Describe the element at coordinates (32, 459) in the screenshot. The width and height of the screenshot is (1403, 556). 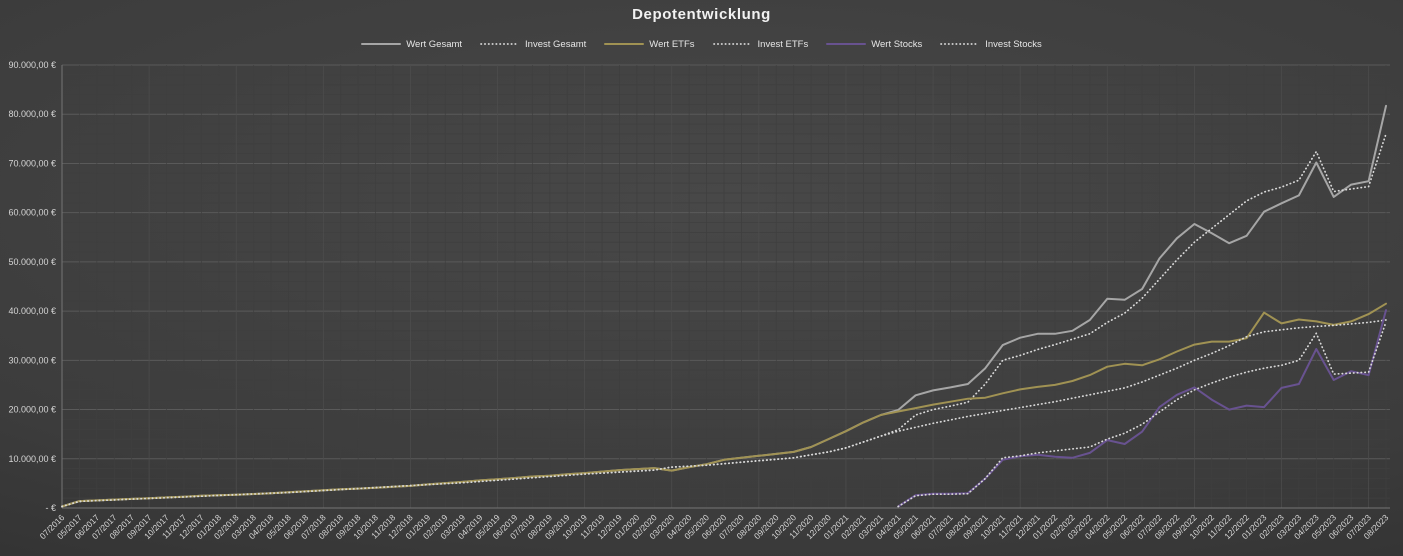
I see `y-axis-tick-label: 10.000,00 €` at that location.